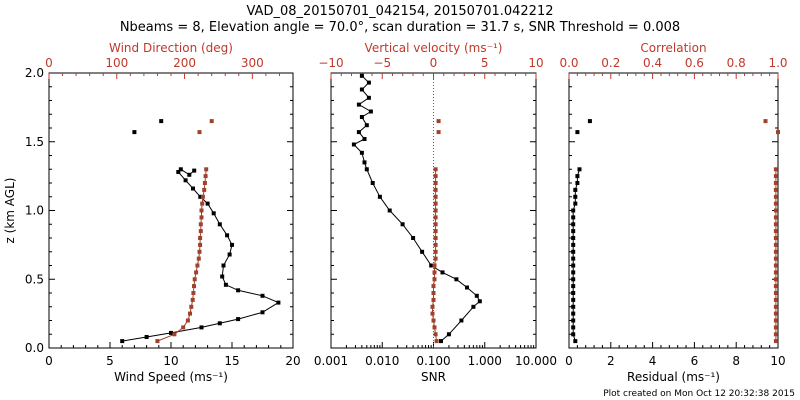 The height and width of the screenshot is (400, 800). What do you see at coordinates (695, 361) in the screenshot?
I see `bottom-tick-label: 6` at bounding box center [695, 361].